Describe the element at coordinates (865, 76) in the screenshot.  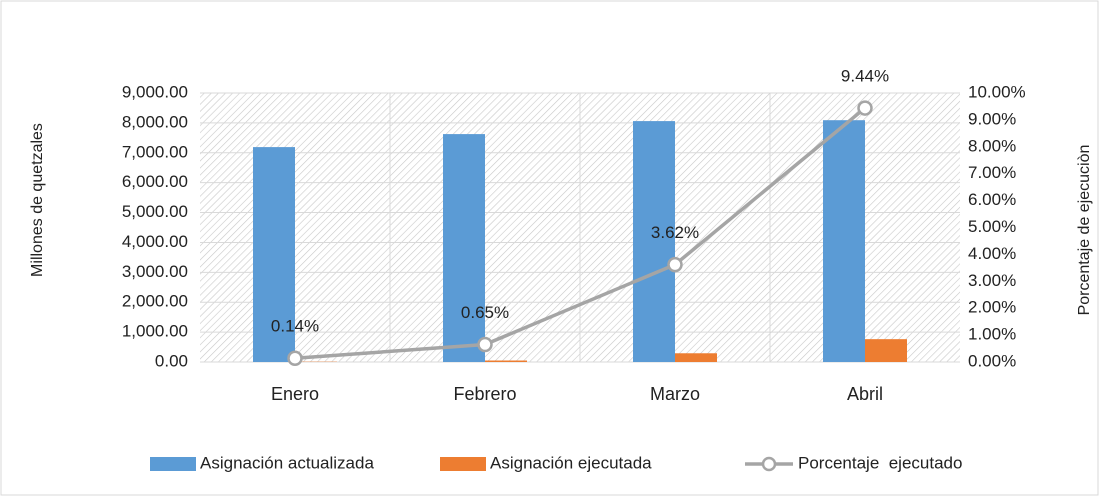
I see `data-label: 9.44%` at that location.